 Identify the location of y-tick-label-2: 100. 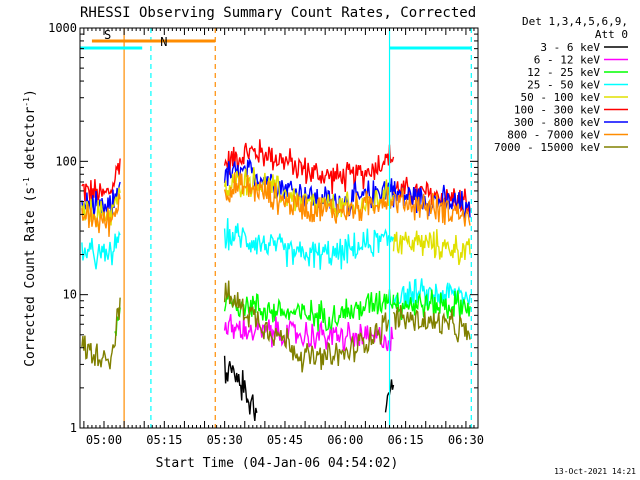
(66, 161).